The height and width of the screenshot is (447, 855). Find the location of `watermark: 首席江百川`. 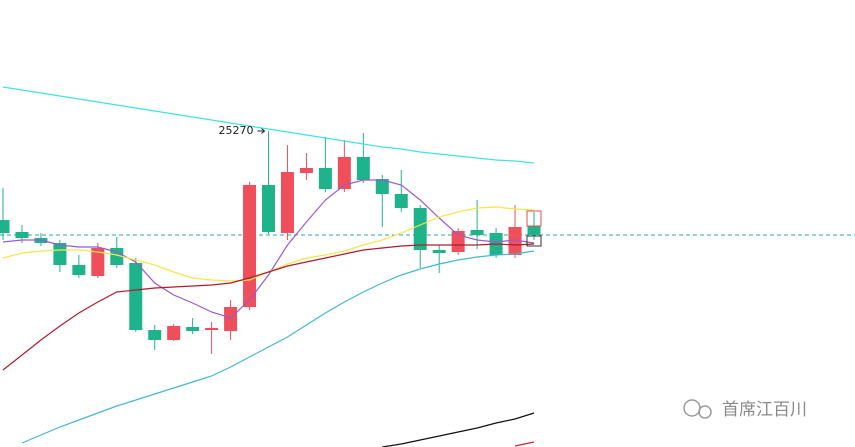

watermark: 首席江百川 is located at coordinates (745, 409).